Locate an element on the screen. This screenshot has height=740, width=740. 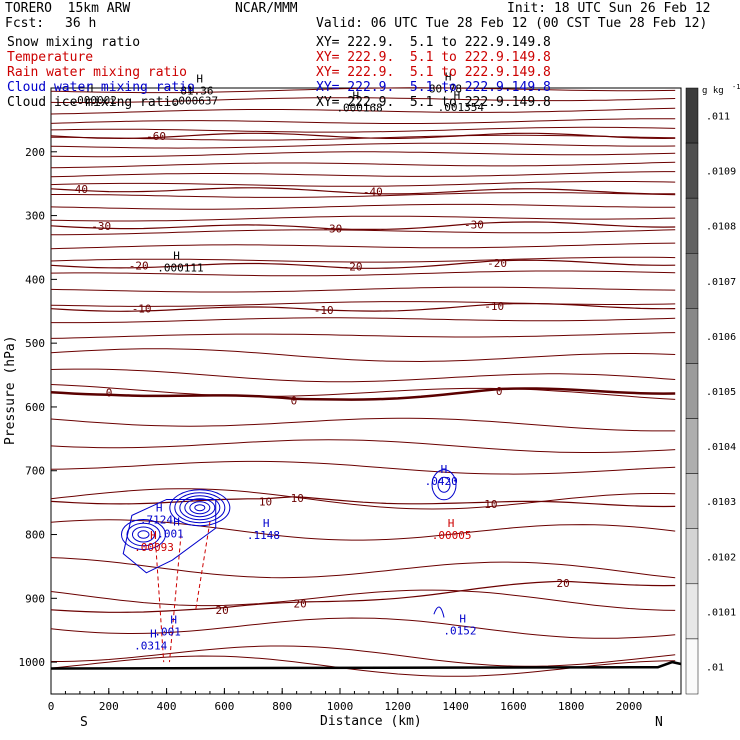
extremum-value: .0152 is located at coordinates (459, 631).